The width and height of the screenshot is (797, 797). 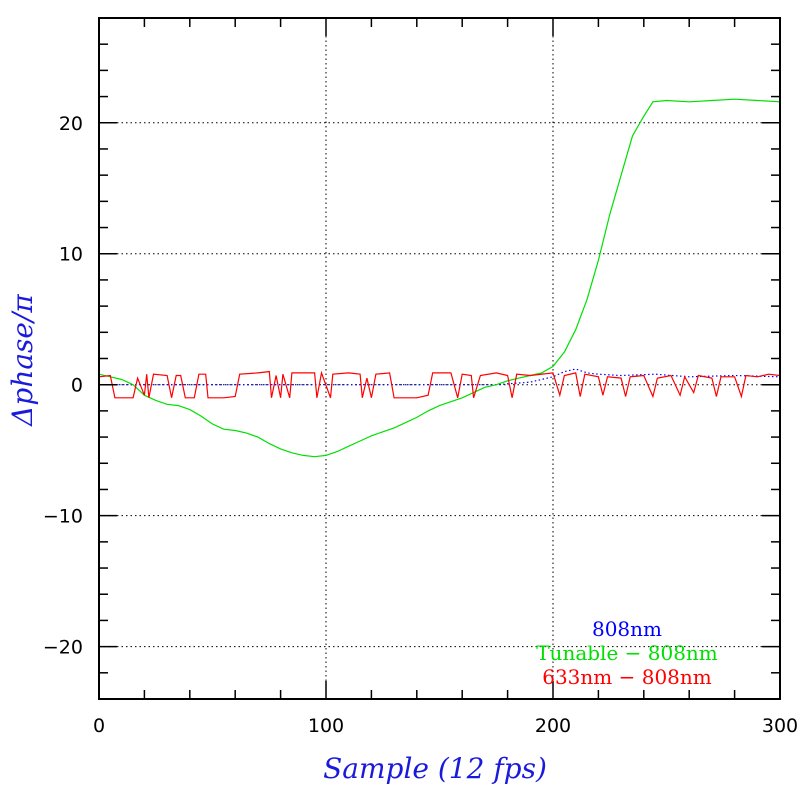 What do you see at coordinates (71, 255) in the screenshot?
I see `y-tick-label-3: 10` at bounding box center [71, 255].